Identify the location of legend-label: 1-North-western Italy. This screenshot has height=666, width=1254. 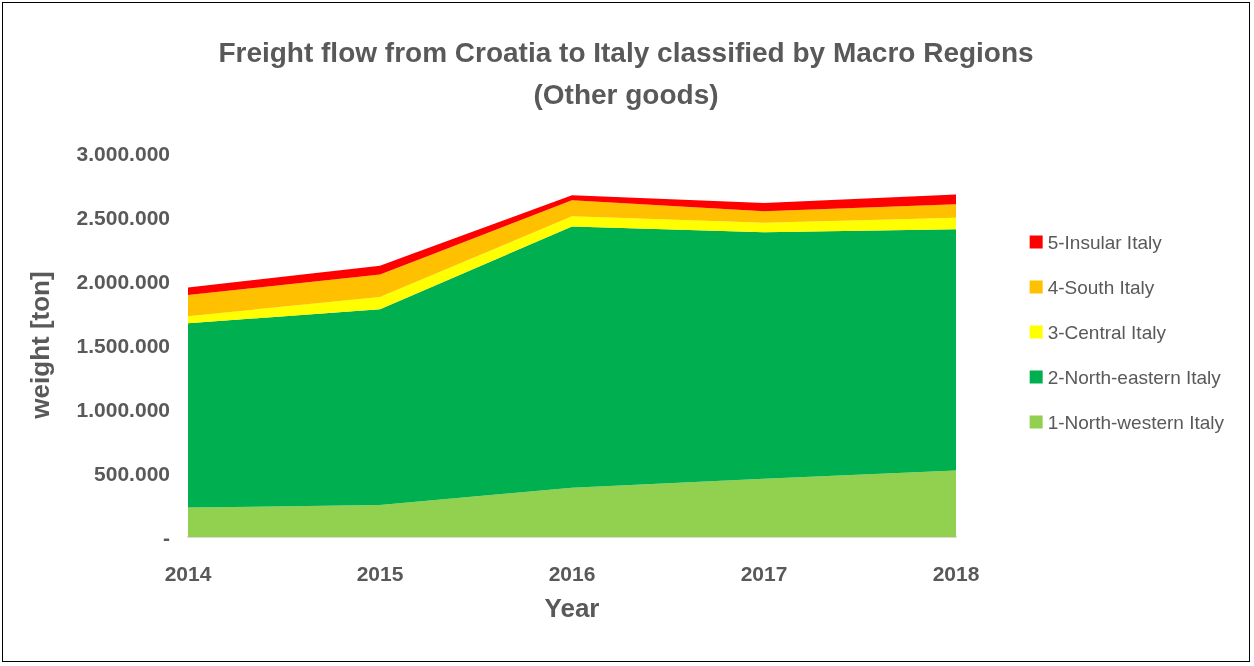
(1136, 422).